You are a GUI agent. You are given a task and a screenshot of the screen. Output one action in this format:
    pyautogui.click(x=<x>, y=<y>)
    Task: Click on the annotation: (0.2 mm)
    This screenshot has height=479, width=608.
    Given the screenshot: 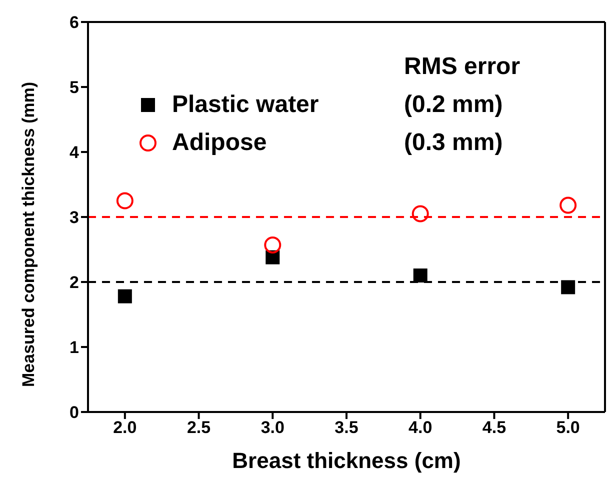 What is the action you would take?
    pyautogui.click(x=453, y=105)
    